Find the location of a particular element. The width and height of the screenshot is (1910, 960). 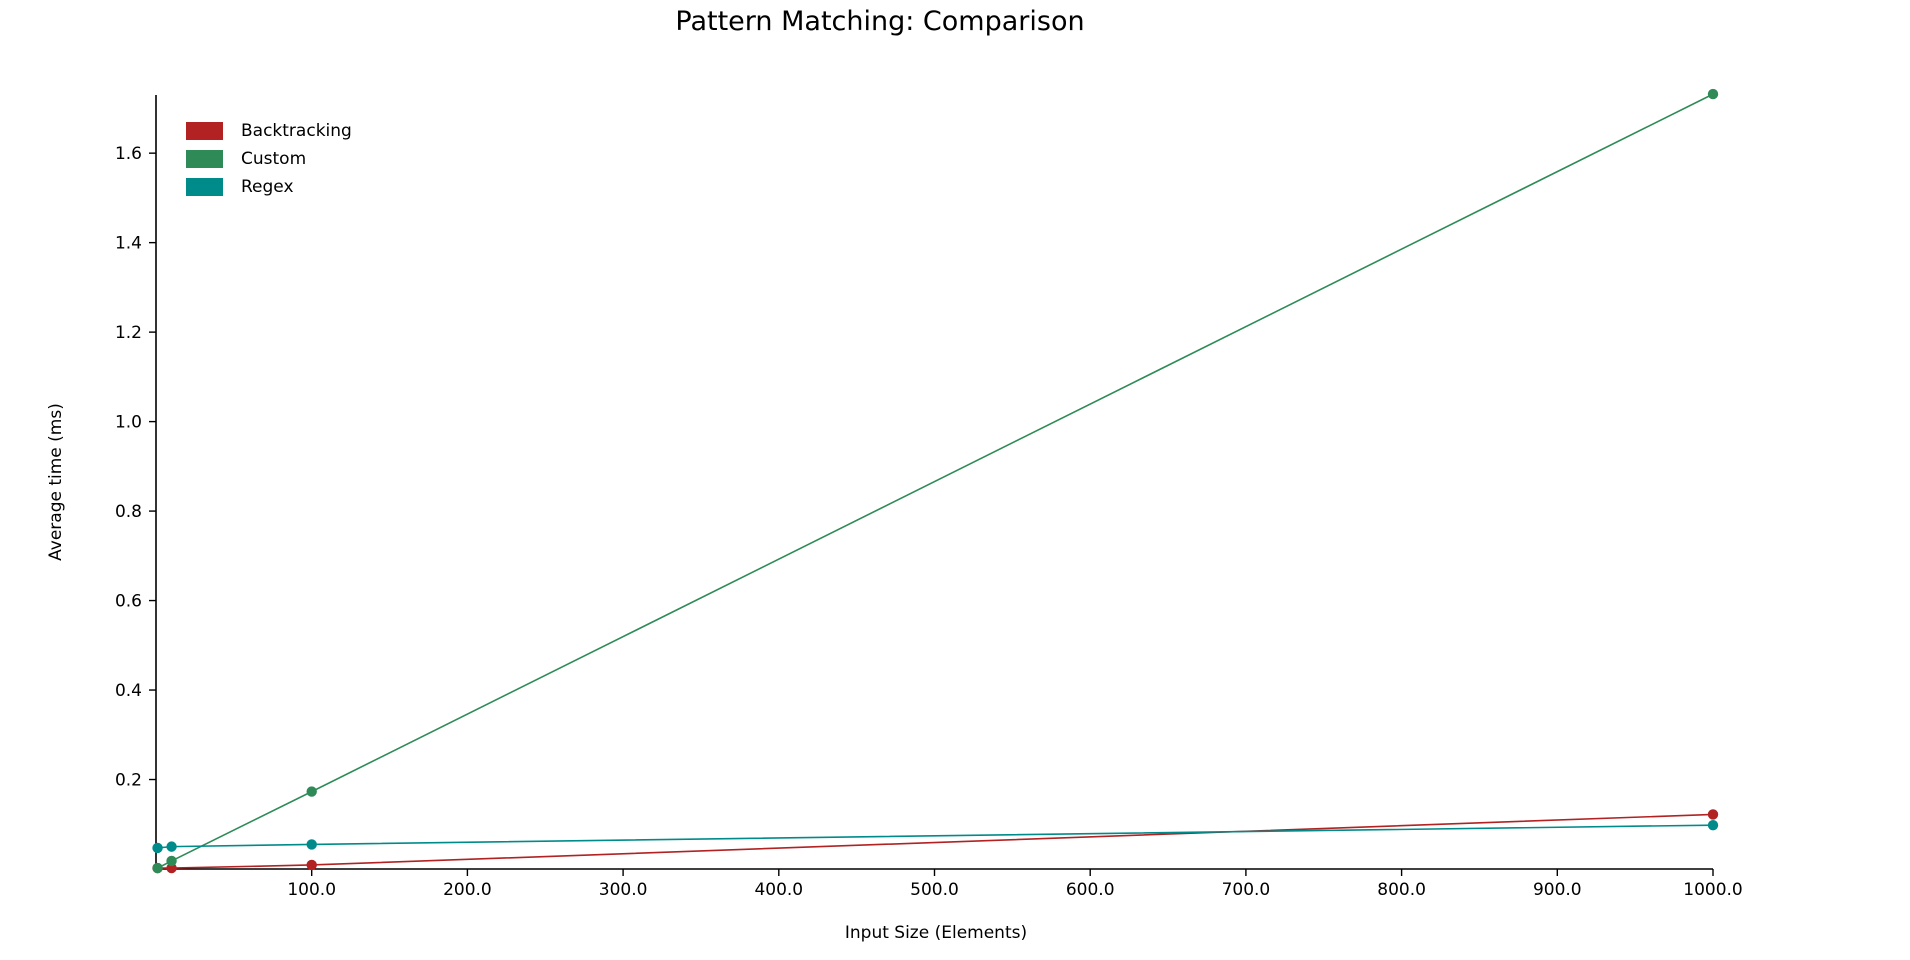

y-tick-label: 0.4 is located at coordinates (128, 691).